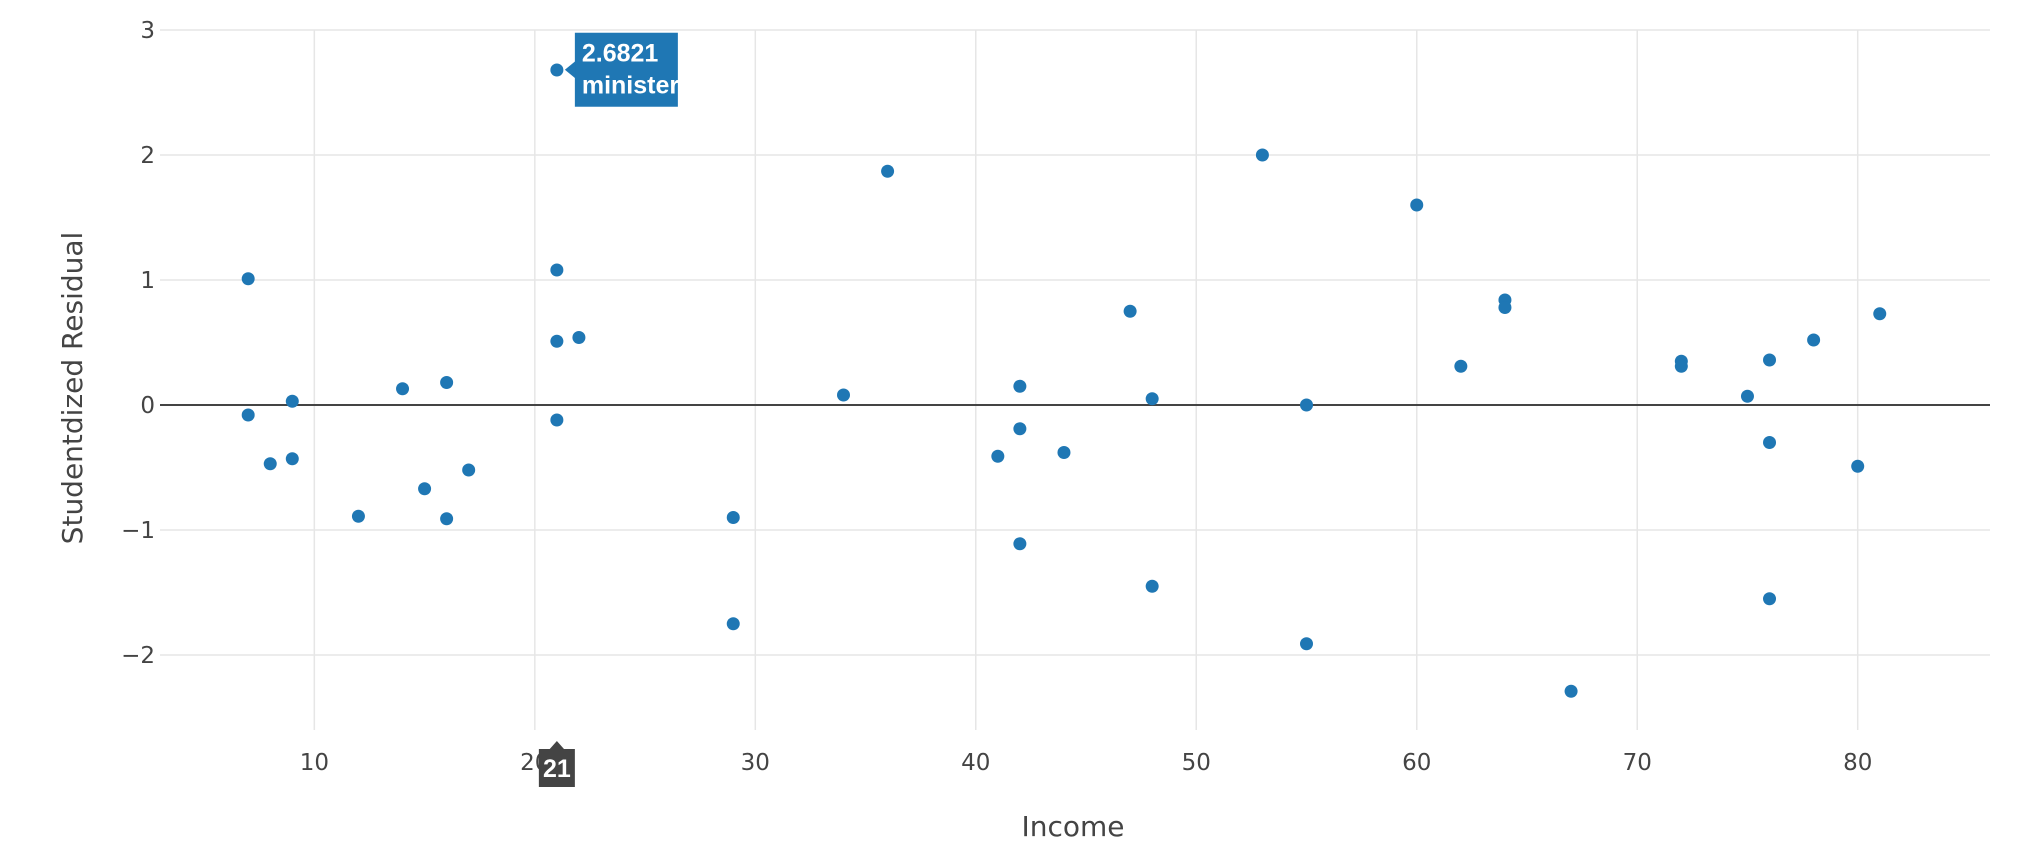 This screenshot has width=2032, height=848. What do you see at coordinates (631, 86) in the screenshot?
I see `hover-name-text: minister` at bounding box center [631, 86].